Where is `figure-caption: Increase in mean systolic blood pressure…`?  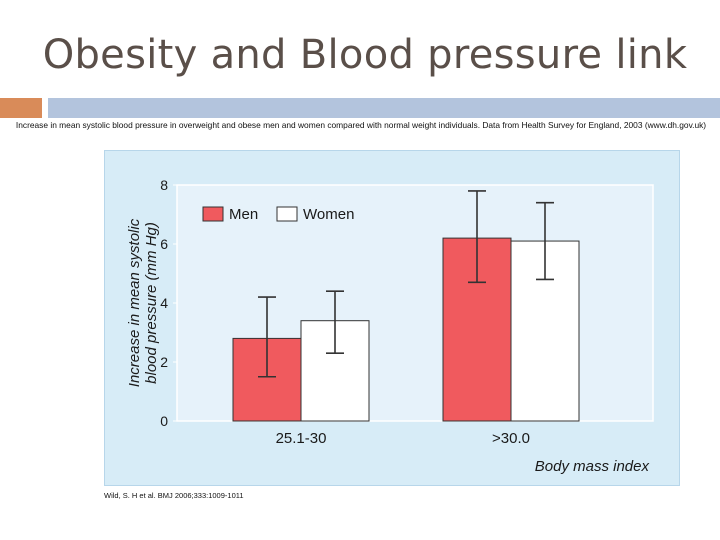 figure-caption: Increase in mean systolic blood pressure… is located at coordinates (361, 125).